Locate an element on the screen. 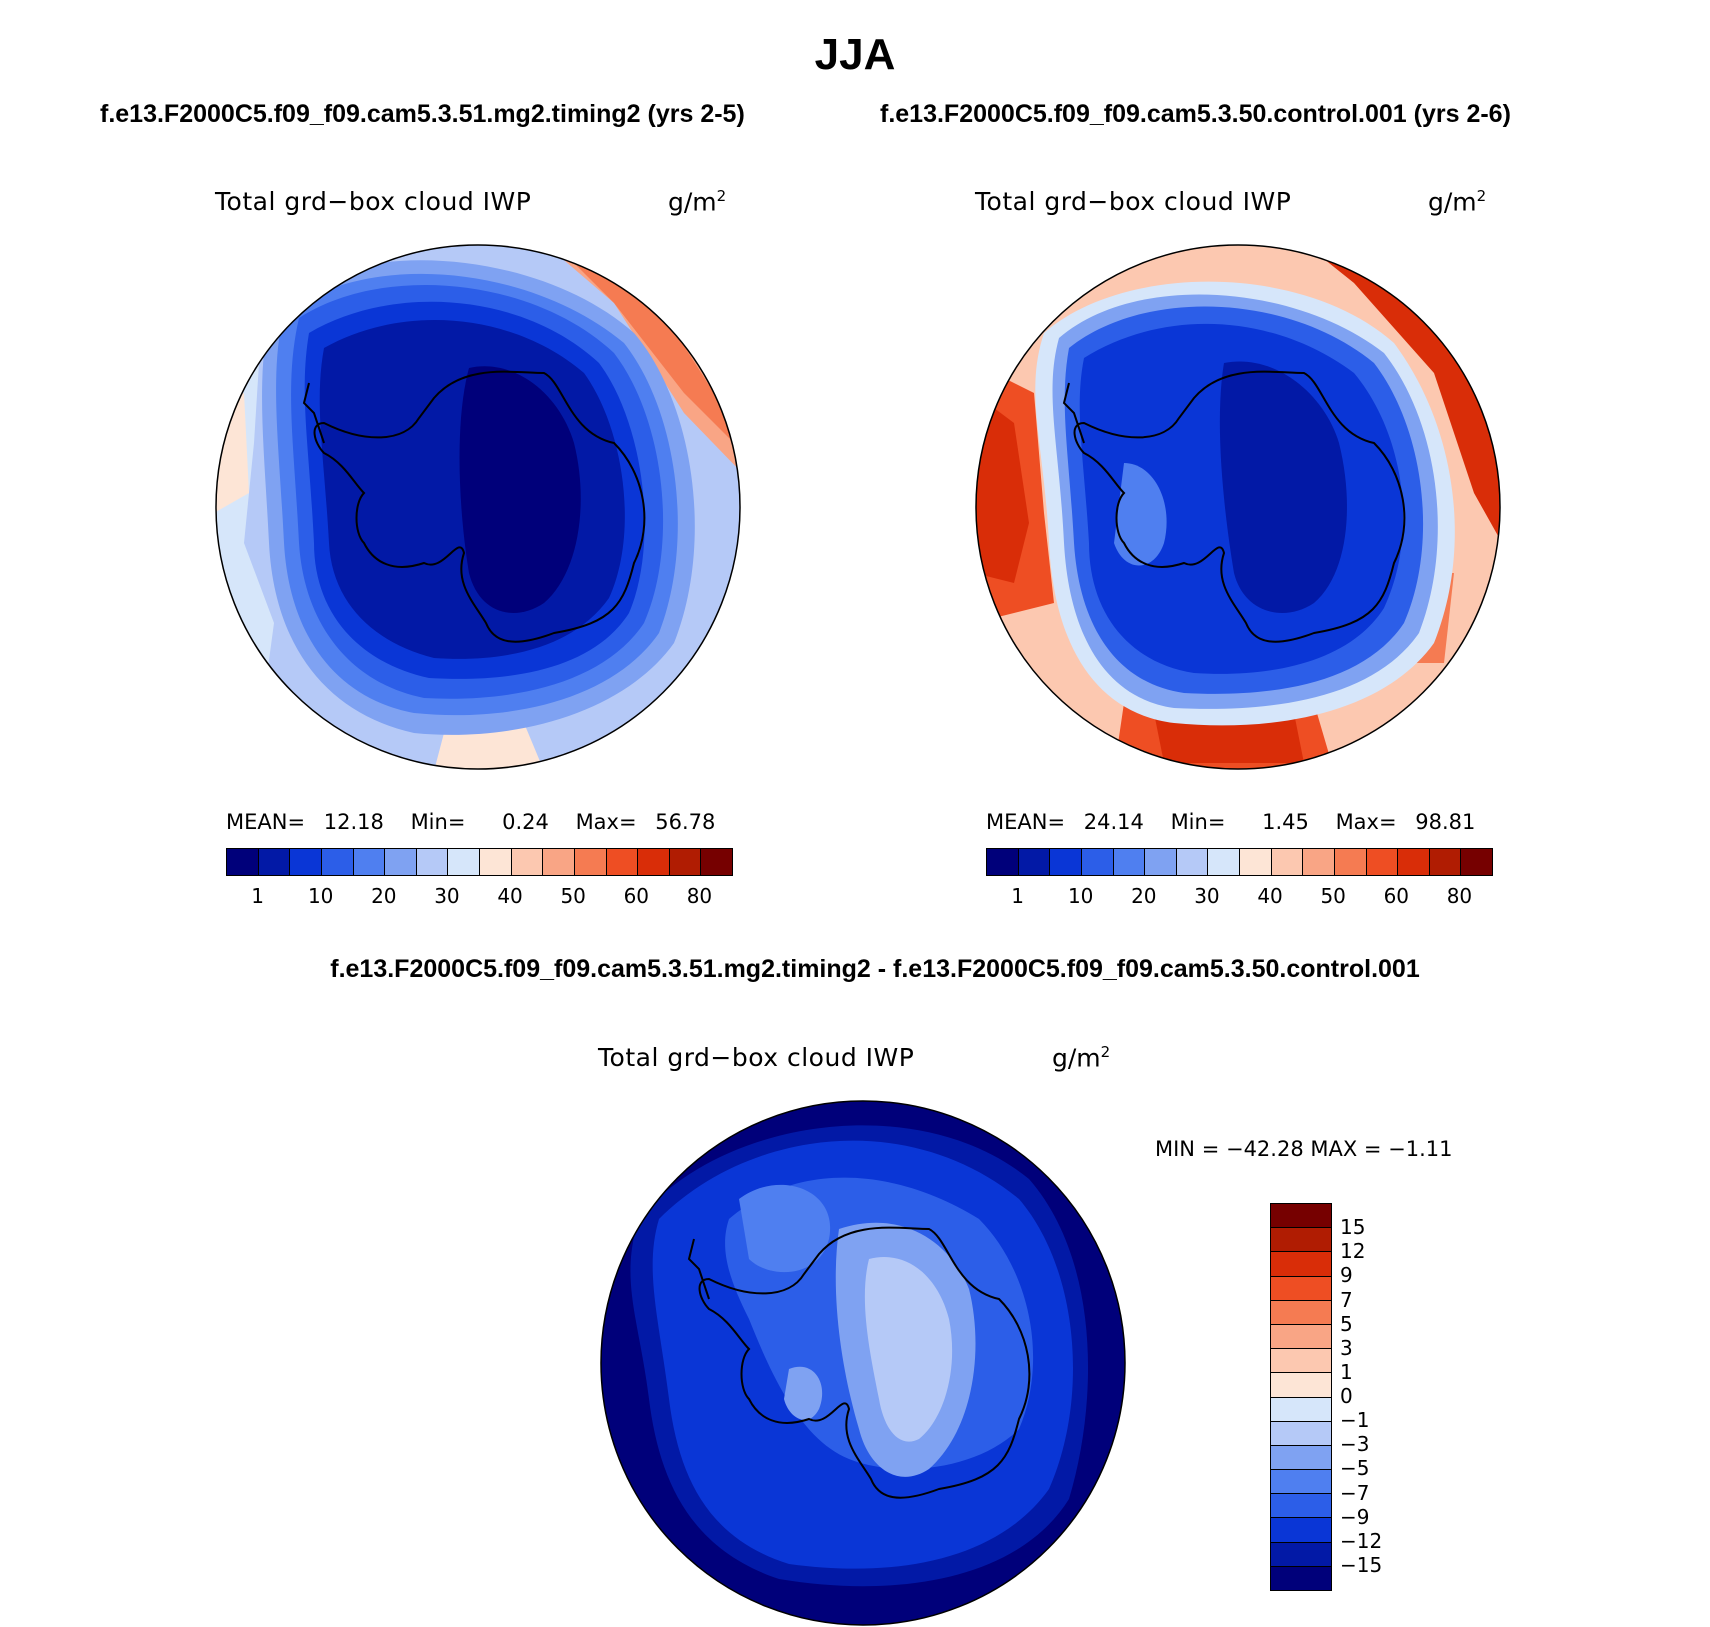 This screenshot has width=1710, height=1627. difference-colorbar is located at coordinates (1301, 1397).